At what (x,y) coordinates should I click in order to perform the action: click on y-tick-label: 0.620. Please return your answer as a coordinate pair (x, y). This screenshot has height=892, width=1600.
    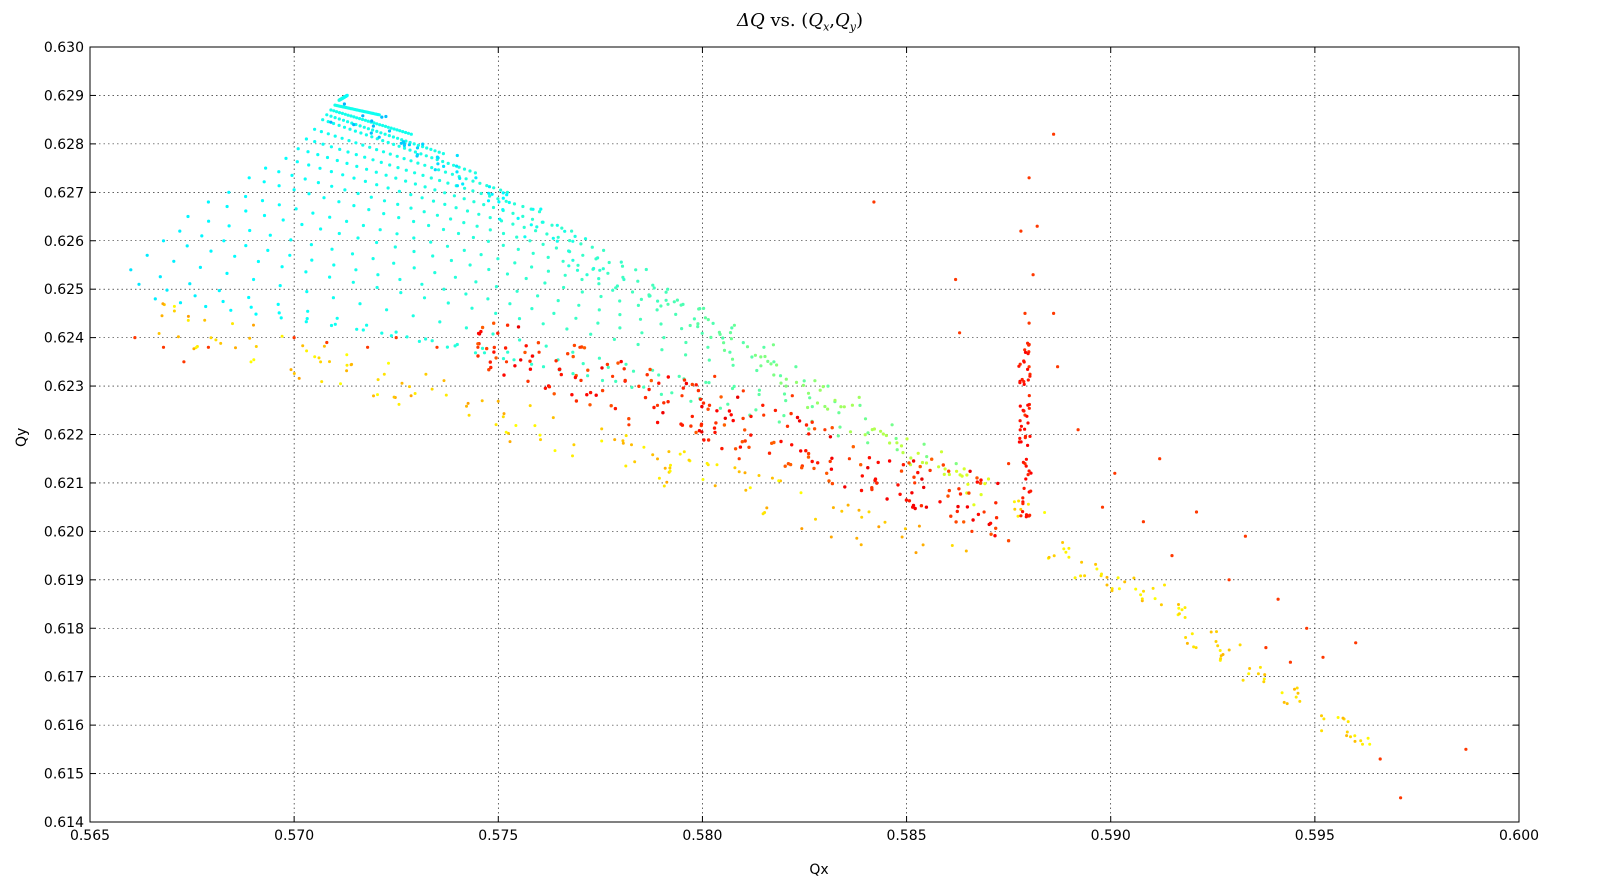
    Looking at the image, I should click on (64, 532).